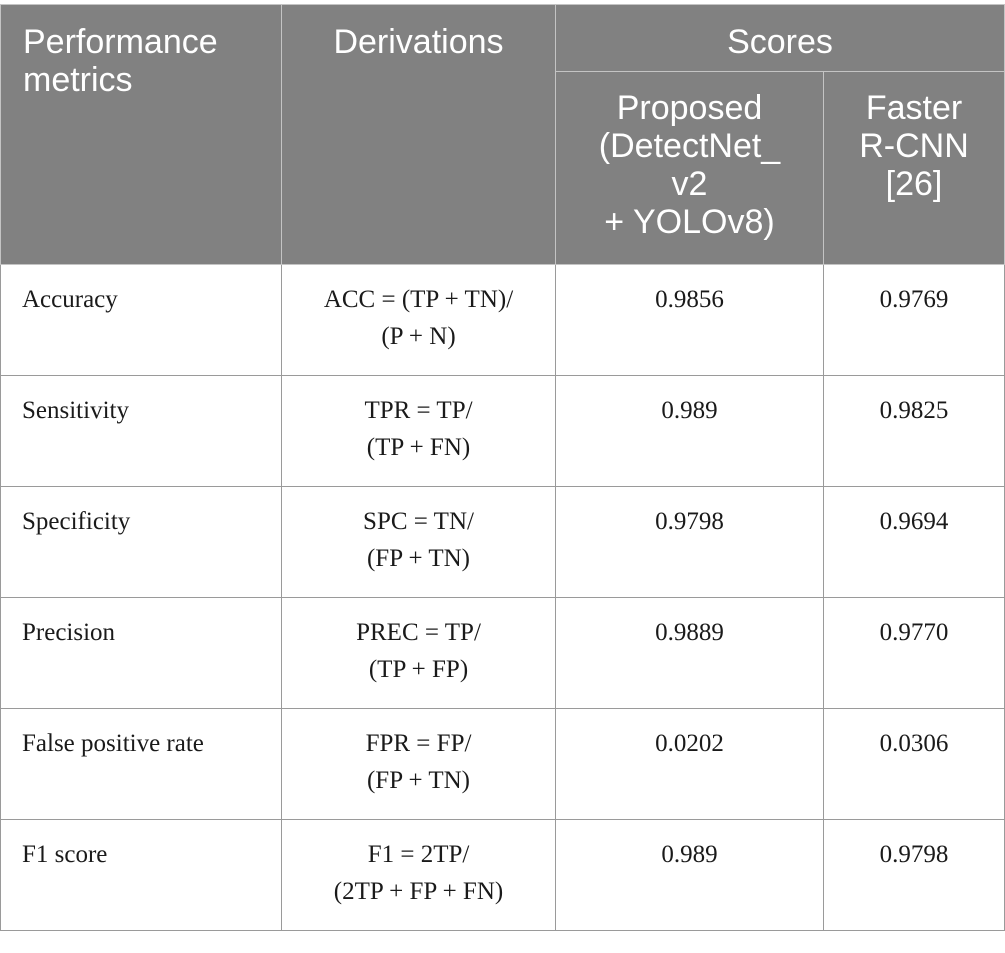 Image resolution: width=1005 pixels, height=953 pixels. What do you see at coordinates (913, 764) in the screenshot?
I see `faster-rcnn-score: 0.0306` at bounding box center [913, 764].